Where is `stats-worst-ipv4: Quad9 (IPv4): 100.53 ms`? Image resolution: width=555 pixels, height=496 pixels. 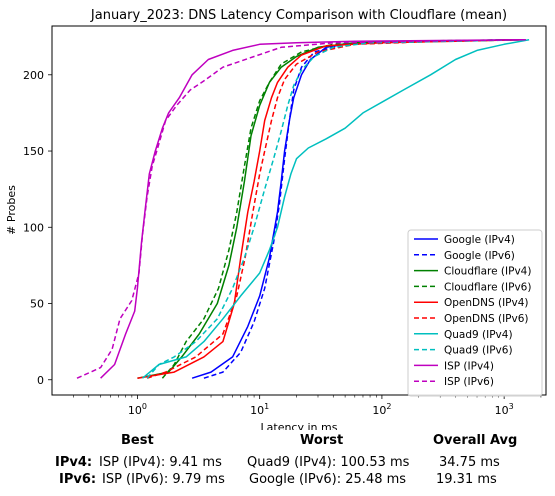 stats-worst-ipv4: Quad9 (IPv4): 100.53 ms is located at coordinates (328, 462).